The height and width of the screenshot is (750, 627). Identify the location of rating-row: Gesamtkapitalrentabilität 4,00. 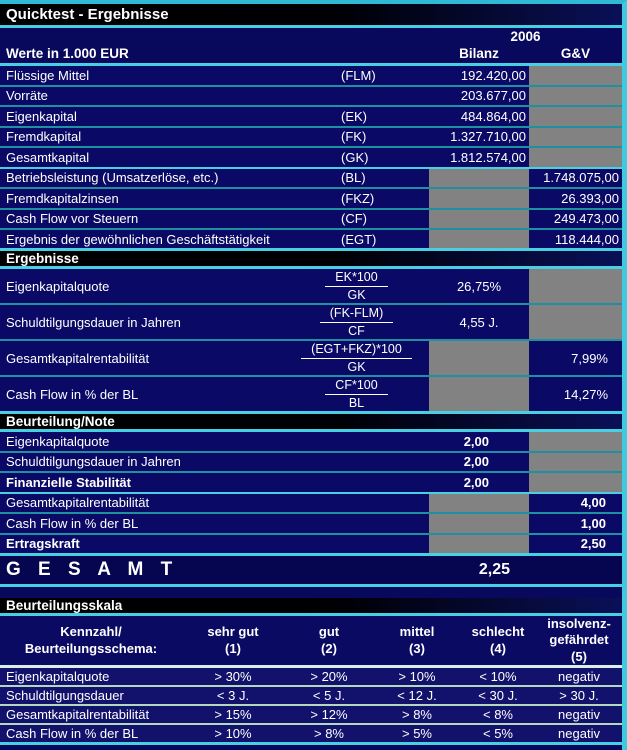
(311, 503).